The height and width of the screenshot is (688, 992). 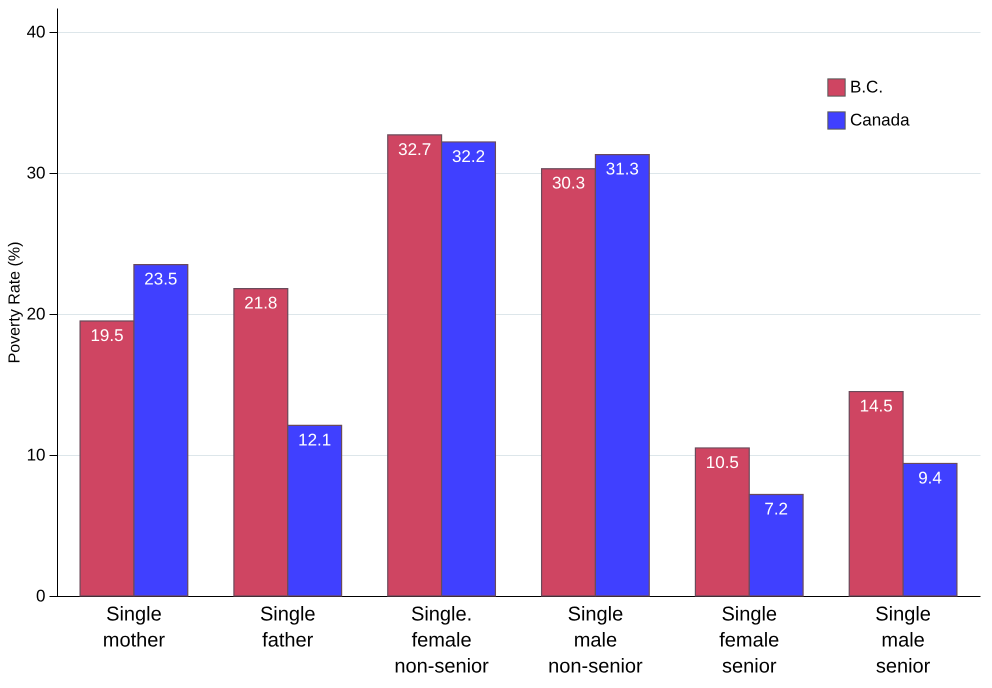 I want to click on y-tick-label: 30, so click(x=36, y=172).